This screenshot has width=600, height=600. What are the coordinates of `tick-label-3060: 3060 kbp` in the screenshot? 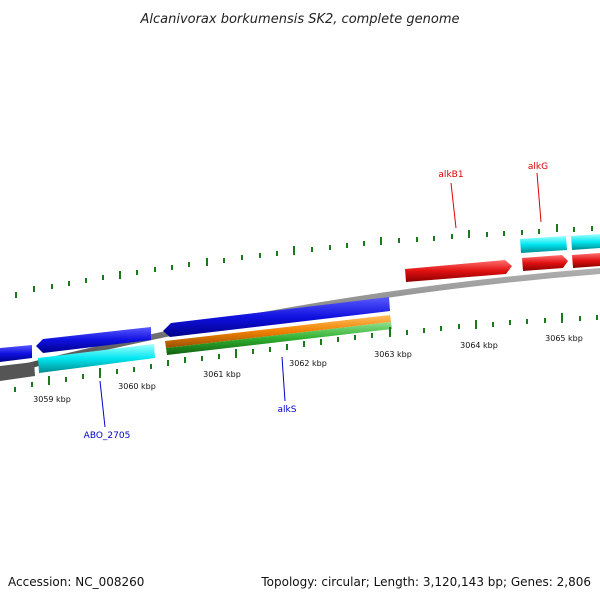 It's located at (137, 386).